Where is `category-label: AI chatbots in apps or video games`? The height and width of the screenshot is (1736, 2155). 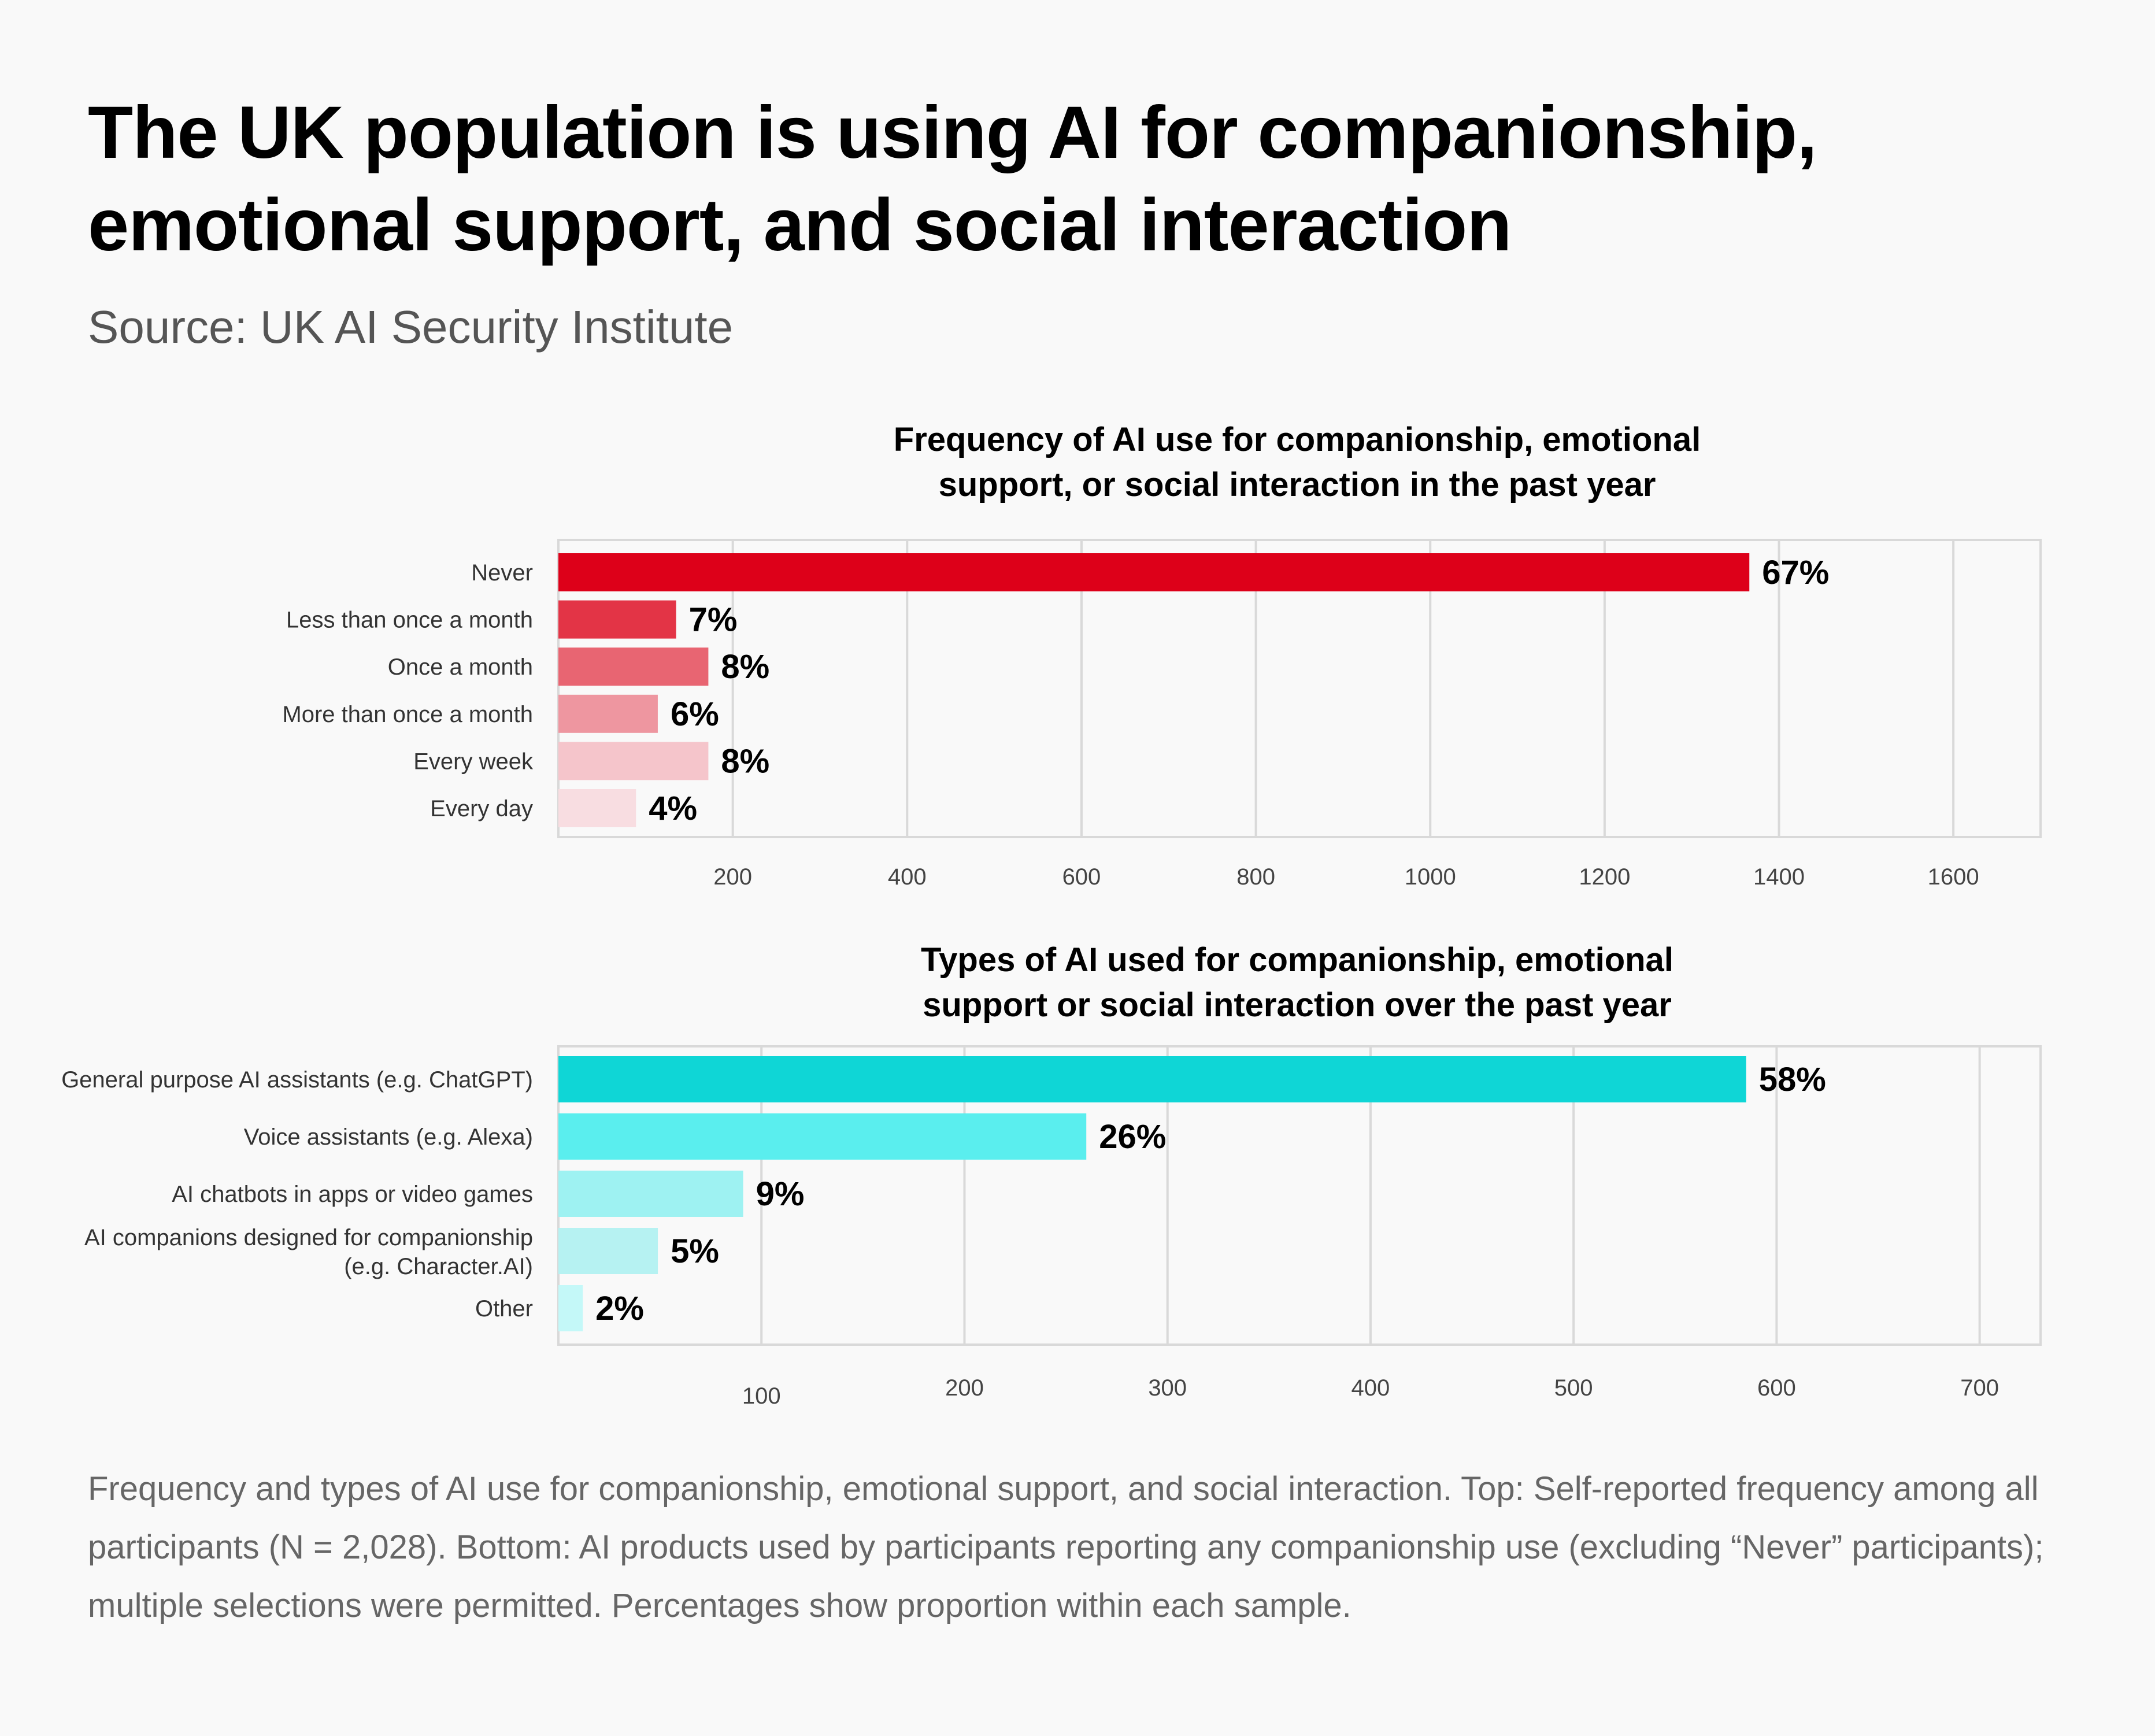
category-label: AI chatbots in apps or video games is located at coordinates (352, 1194).